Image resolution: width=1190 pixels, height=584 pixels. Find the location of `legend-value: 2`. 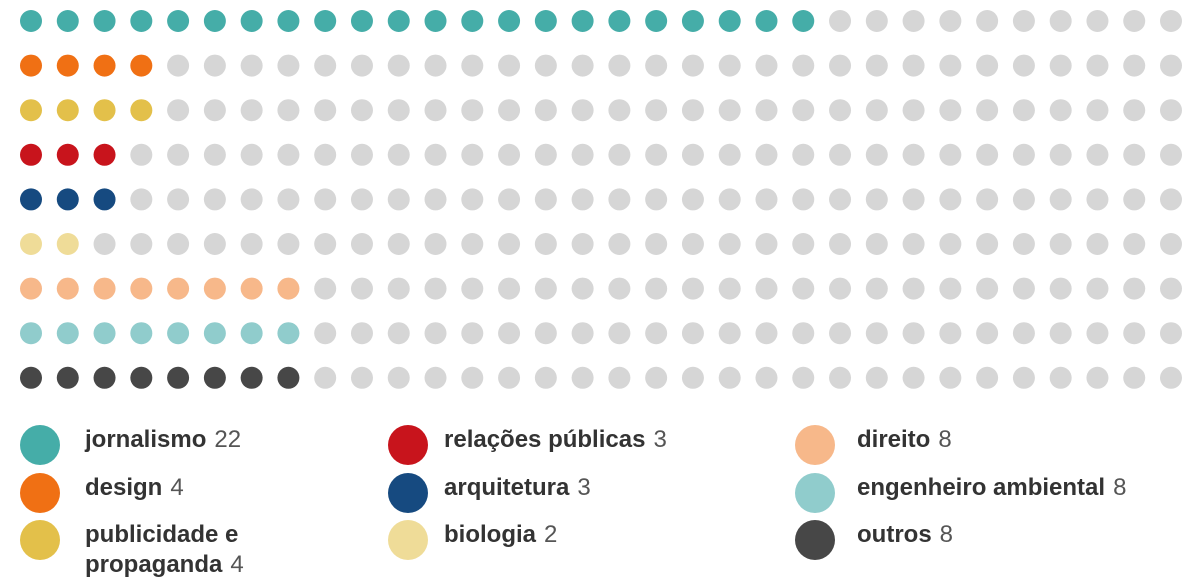

legend-value: 2 is located at coordinates (551, 534).